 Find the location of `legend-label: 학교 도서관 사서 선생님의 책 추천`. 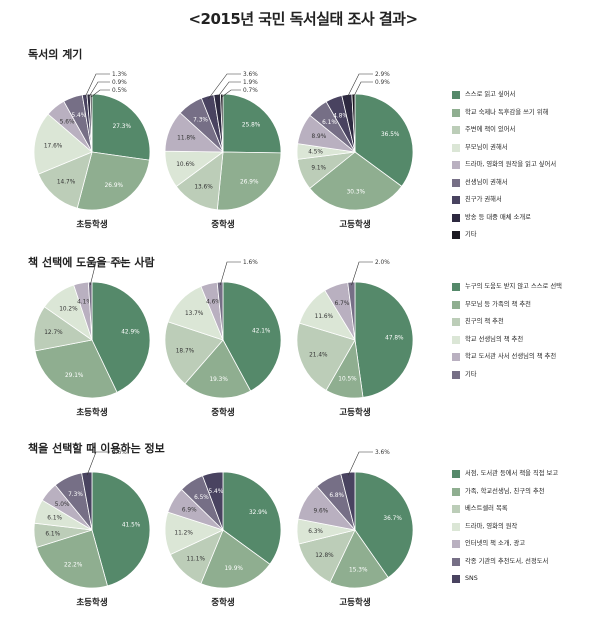

legend-label: 학교 도서관 사서 선생님의 책 추천 is located at coordinates (511, 356).